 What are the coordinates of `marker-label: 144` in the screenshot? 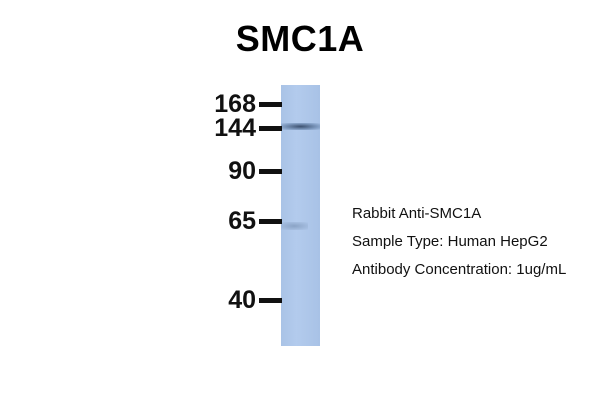 It's located at (235, 127).